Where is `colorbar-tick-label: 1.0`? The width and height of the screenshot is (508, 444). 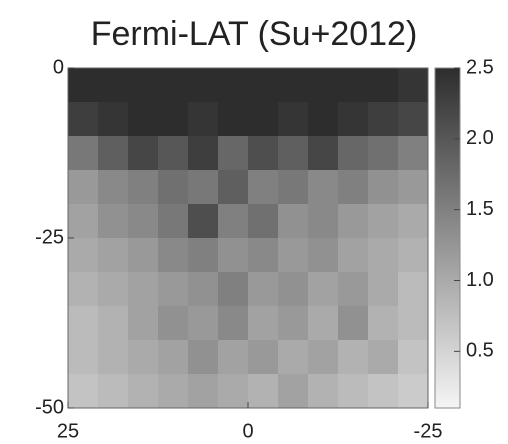 colorbar-tick-label: 1.0 is located at coordinates (480, 280).